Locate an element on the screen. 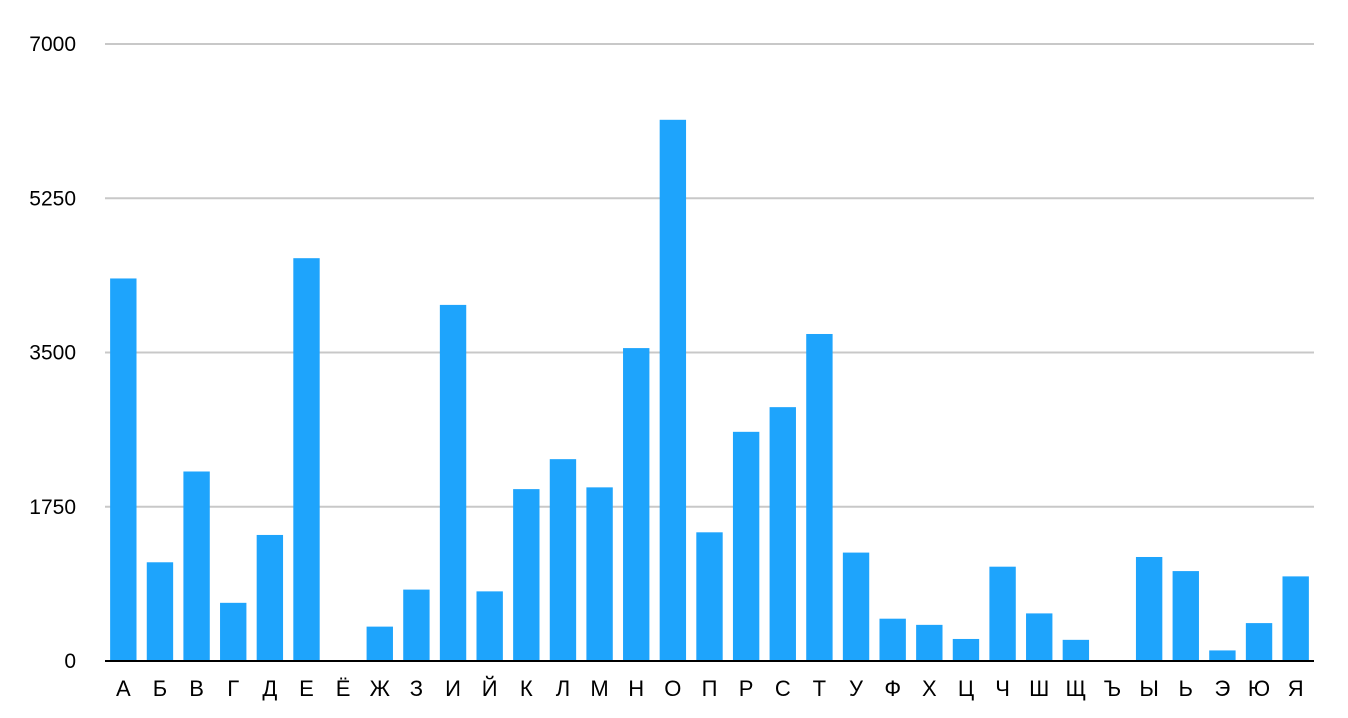 The image size is (1348, 718). x-tick-label: Ё is located at coordinates (343, 688).